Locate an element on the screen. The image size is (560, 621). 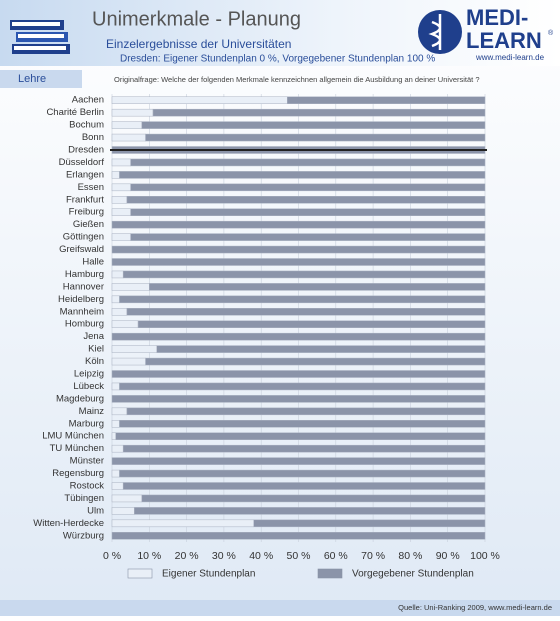
legend-label: Vorgegebener Stundenplan is located at coordinates (413, 574).